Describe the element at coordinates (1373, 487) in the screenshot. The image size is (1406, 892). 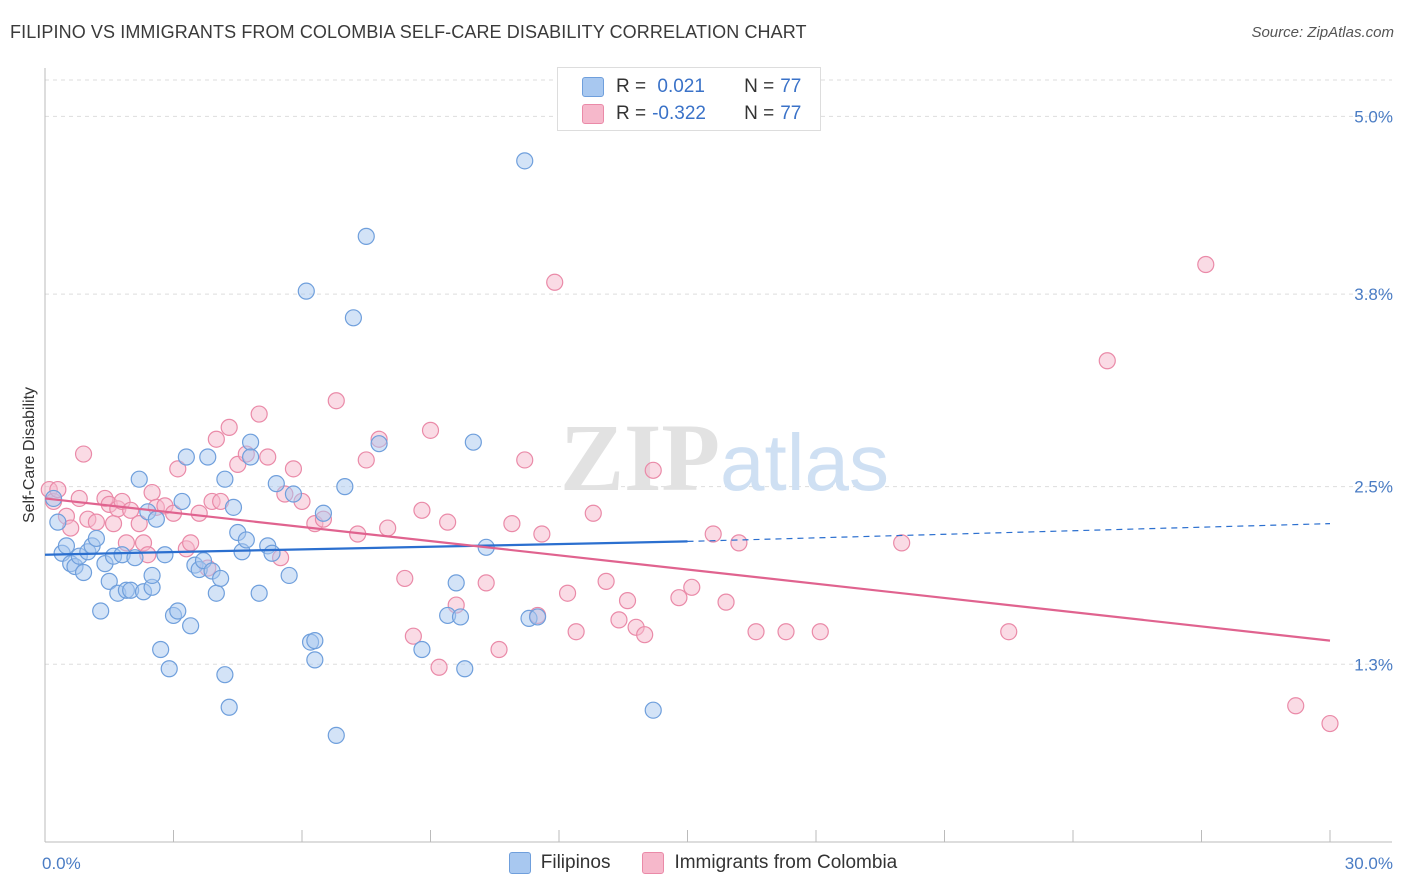
I see `y-tick-label: 2.5%` at that location.